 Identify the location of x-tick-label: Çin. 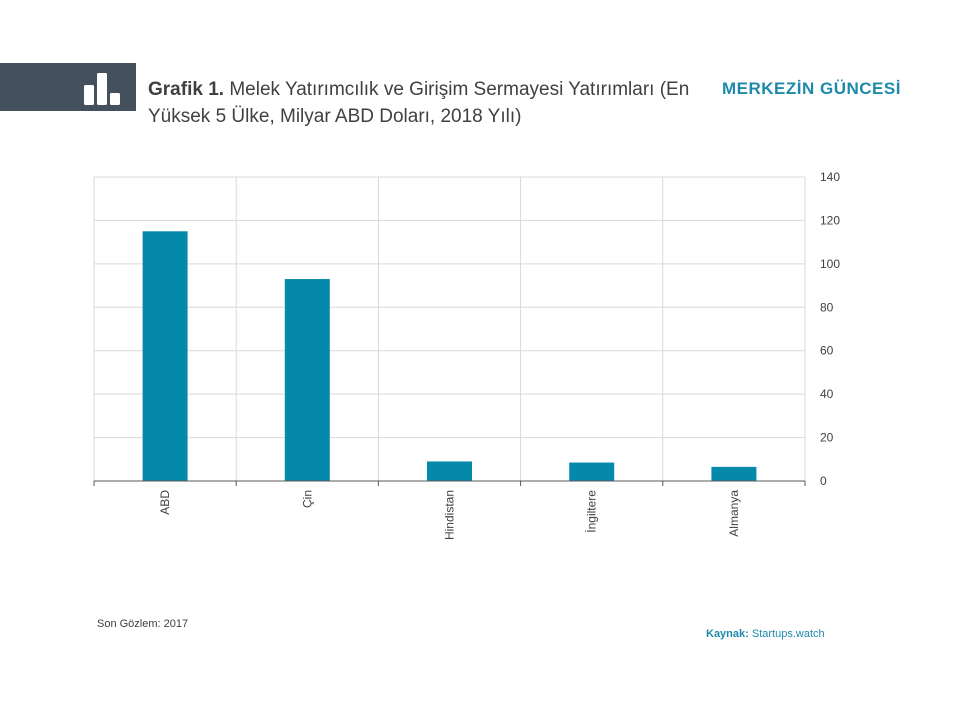
(307, 499).